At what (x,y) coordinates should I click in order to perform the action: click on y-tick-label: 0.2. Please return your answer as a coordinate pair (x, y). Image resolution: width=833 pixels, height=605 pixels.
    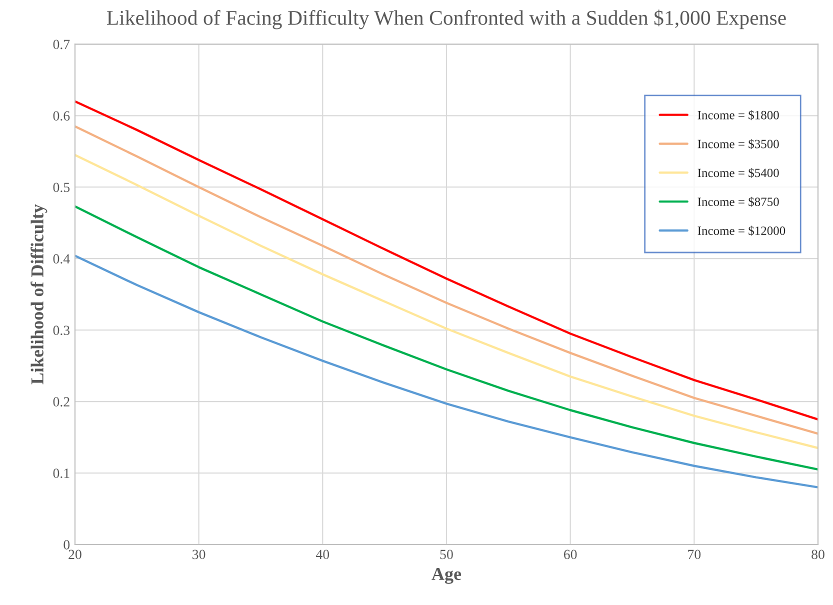
    Looking at the image, I should click on (61, 402).